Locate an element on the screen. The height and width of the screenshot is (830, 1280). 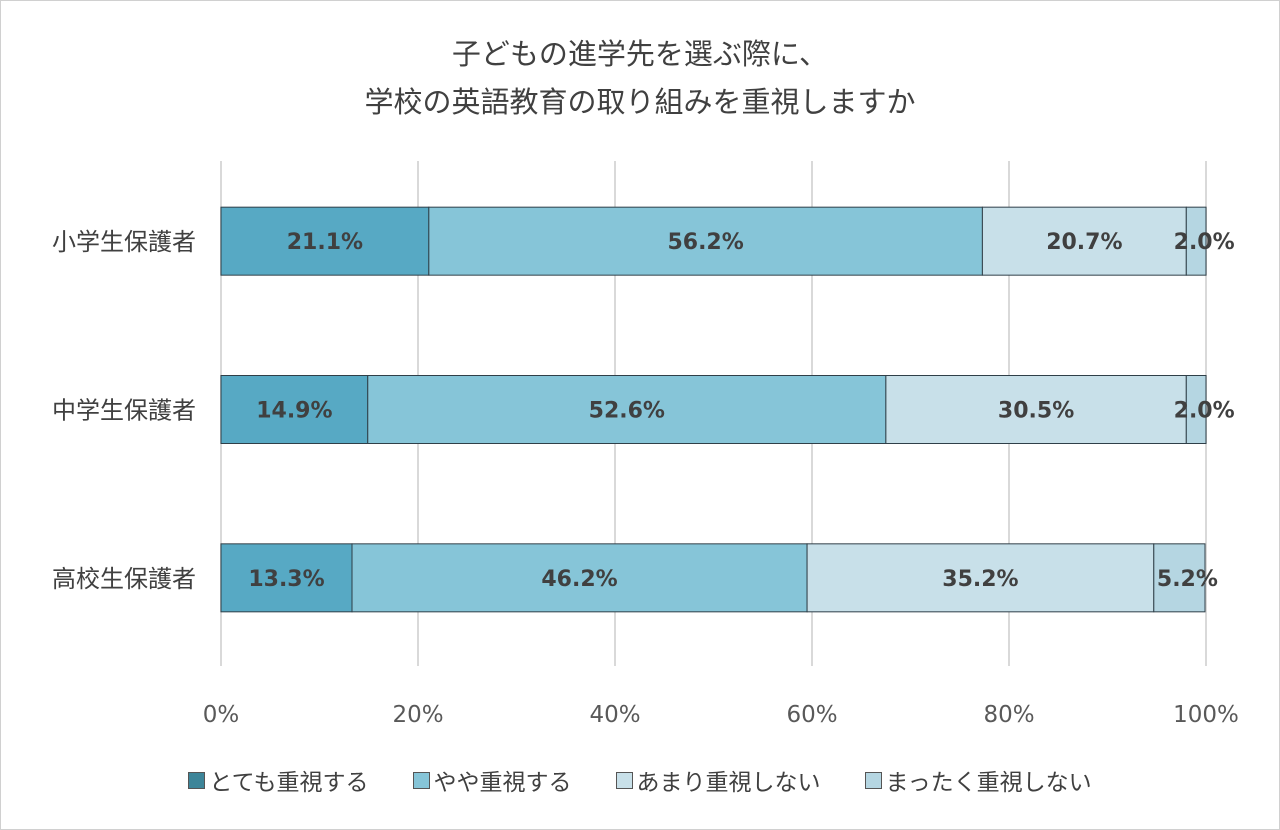
x-tick-label: 40% is located at coordinates (614, 715).